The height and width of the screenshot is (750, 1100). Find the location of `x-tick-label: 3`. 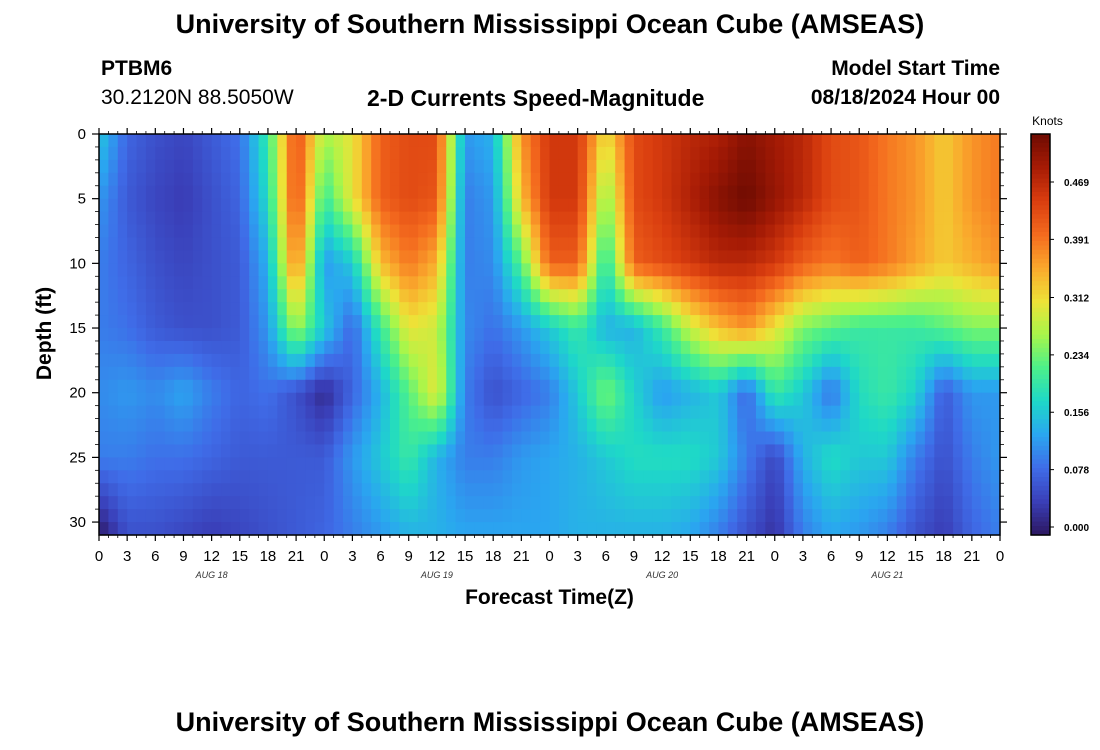

x-tick-label: 3 is located at coordinates (803, 556).